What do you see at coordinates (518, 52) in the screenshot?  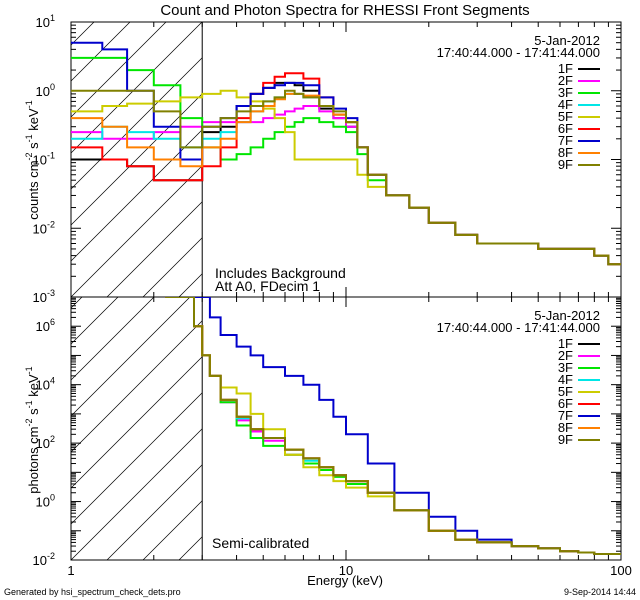 I see `count-legend-time: 17:40:44.000 - 17:41:44.000` at bounding box center [518, 52].